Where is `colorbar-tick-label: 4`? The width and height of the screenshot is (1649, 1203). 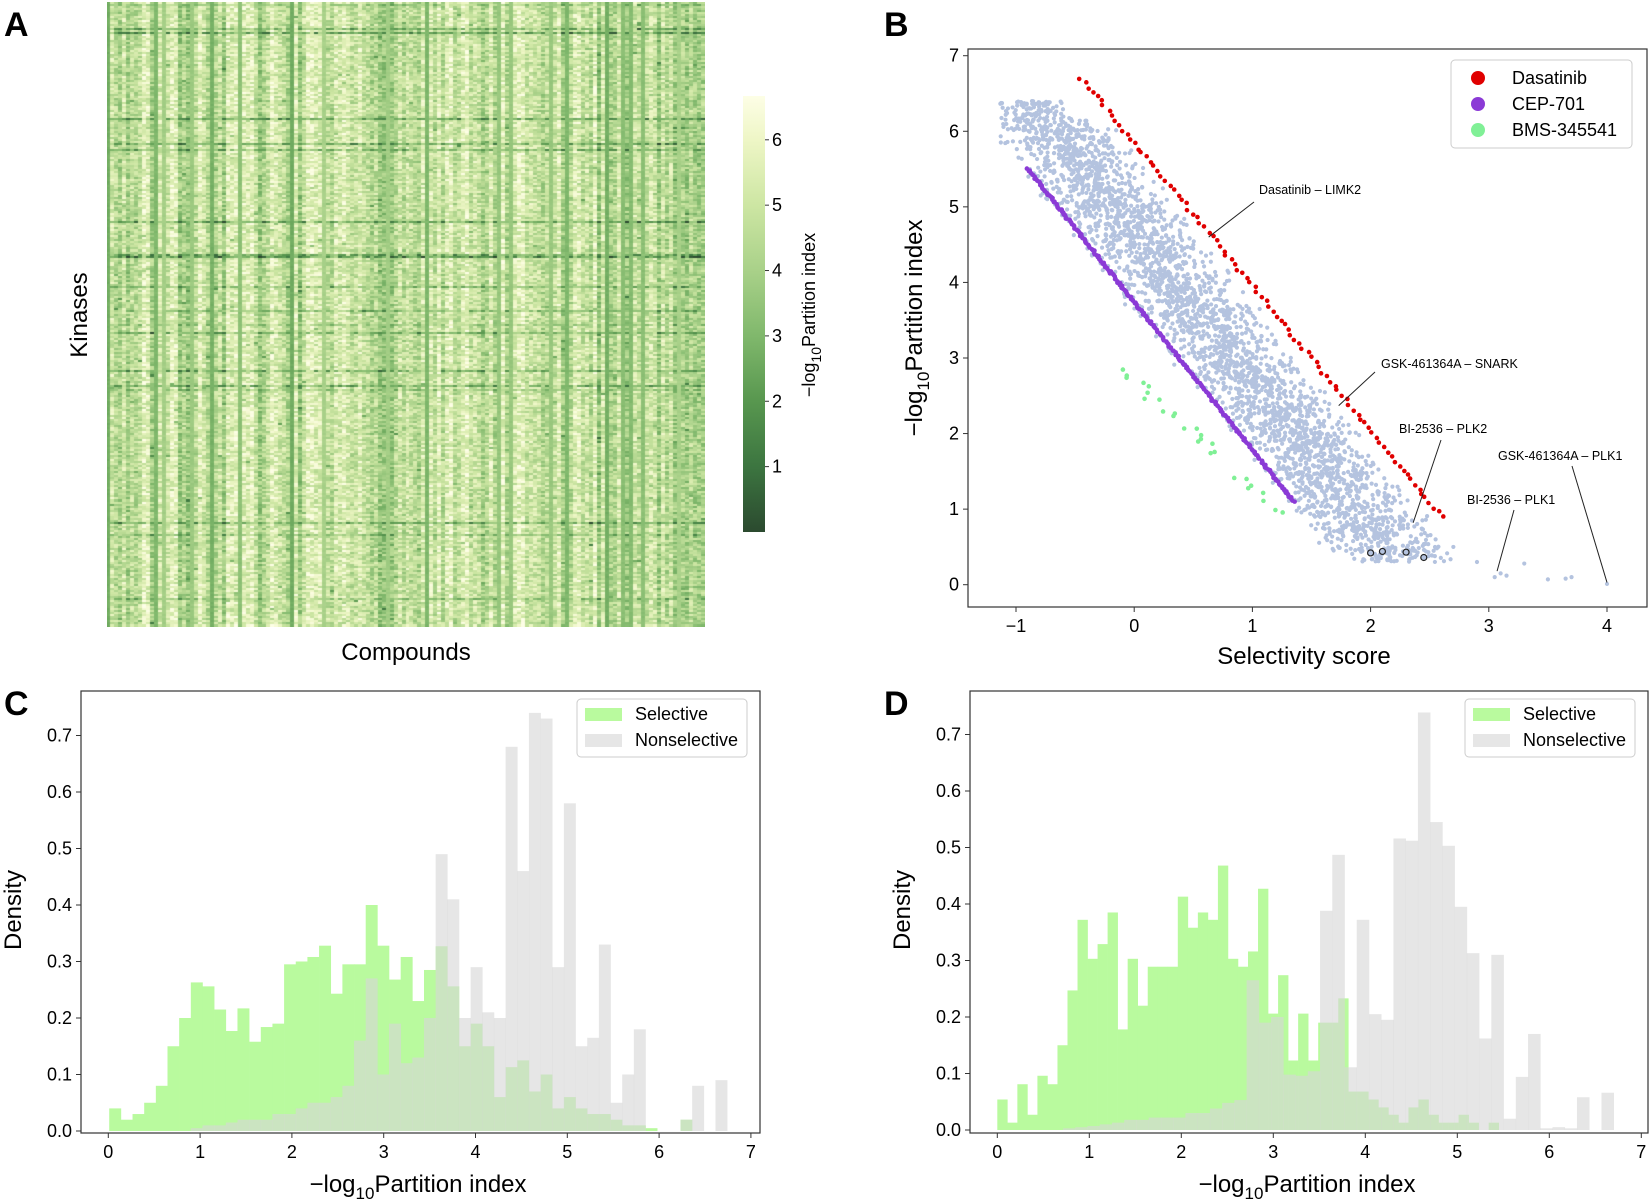
colorbar-tick-label: 4 is located at coordinates (777, 271).